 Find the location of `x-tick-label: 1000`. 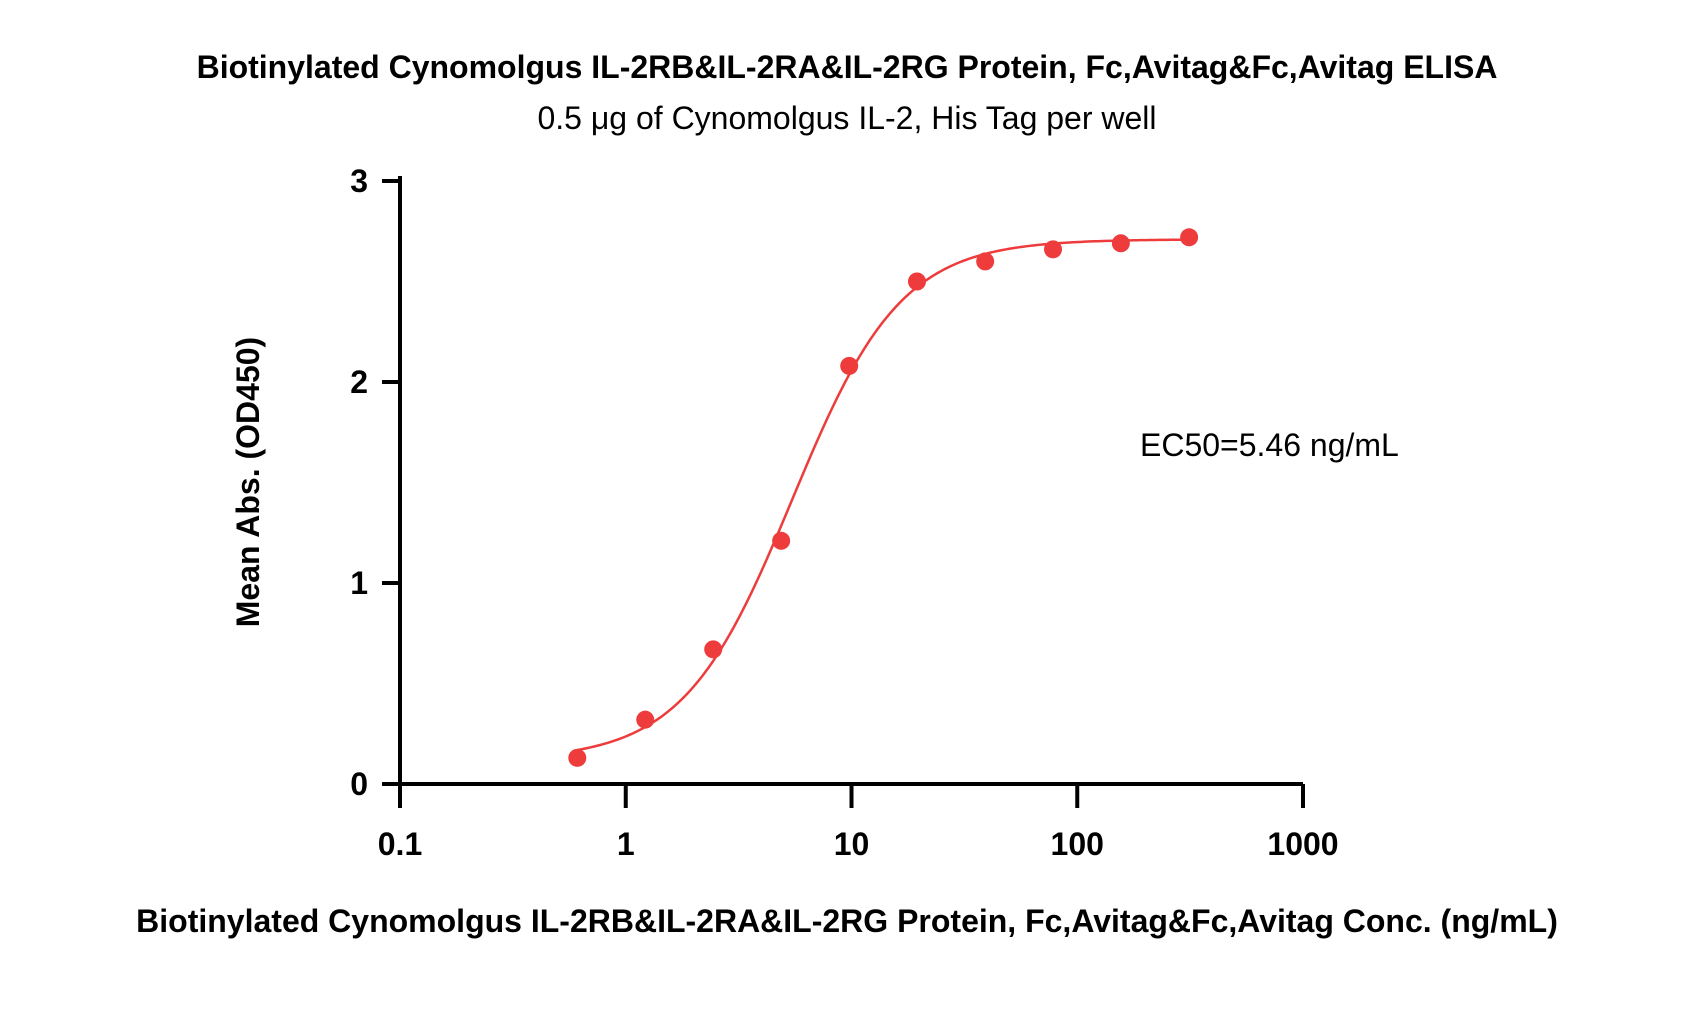

x-tick-label: 1000 is located at coordinates (1302, 844).